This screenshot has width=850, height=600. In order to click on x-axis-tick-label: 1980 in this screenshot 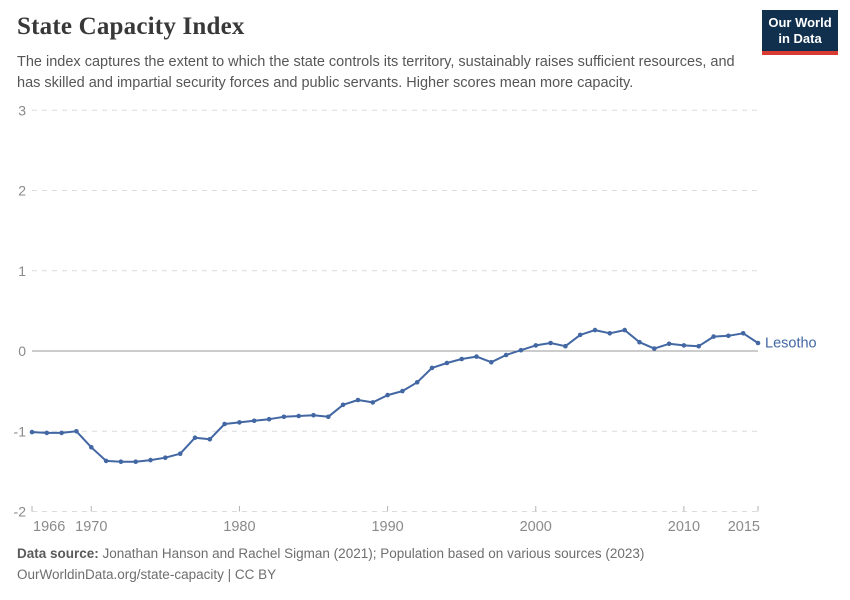, I will do `click(239, 527)`.